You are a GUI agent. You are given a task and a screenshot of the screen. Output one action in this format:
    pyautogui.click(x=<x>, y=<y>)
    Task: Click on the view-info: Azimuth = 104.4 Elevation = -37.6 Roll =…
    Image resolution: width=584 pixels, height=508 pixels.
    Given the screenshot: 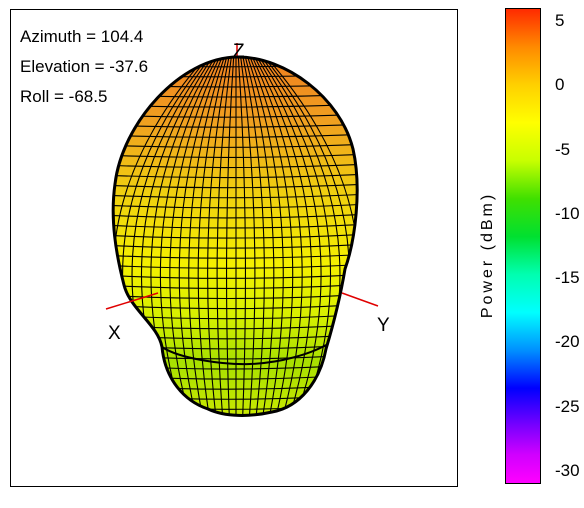 What is the action you would take?
    pyautogui.click(x=84, y=67)
    